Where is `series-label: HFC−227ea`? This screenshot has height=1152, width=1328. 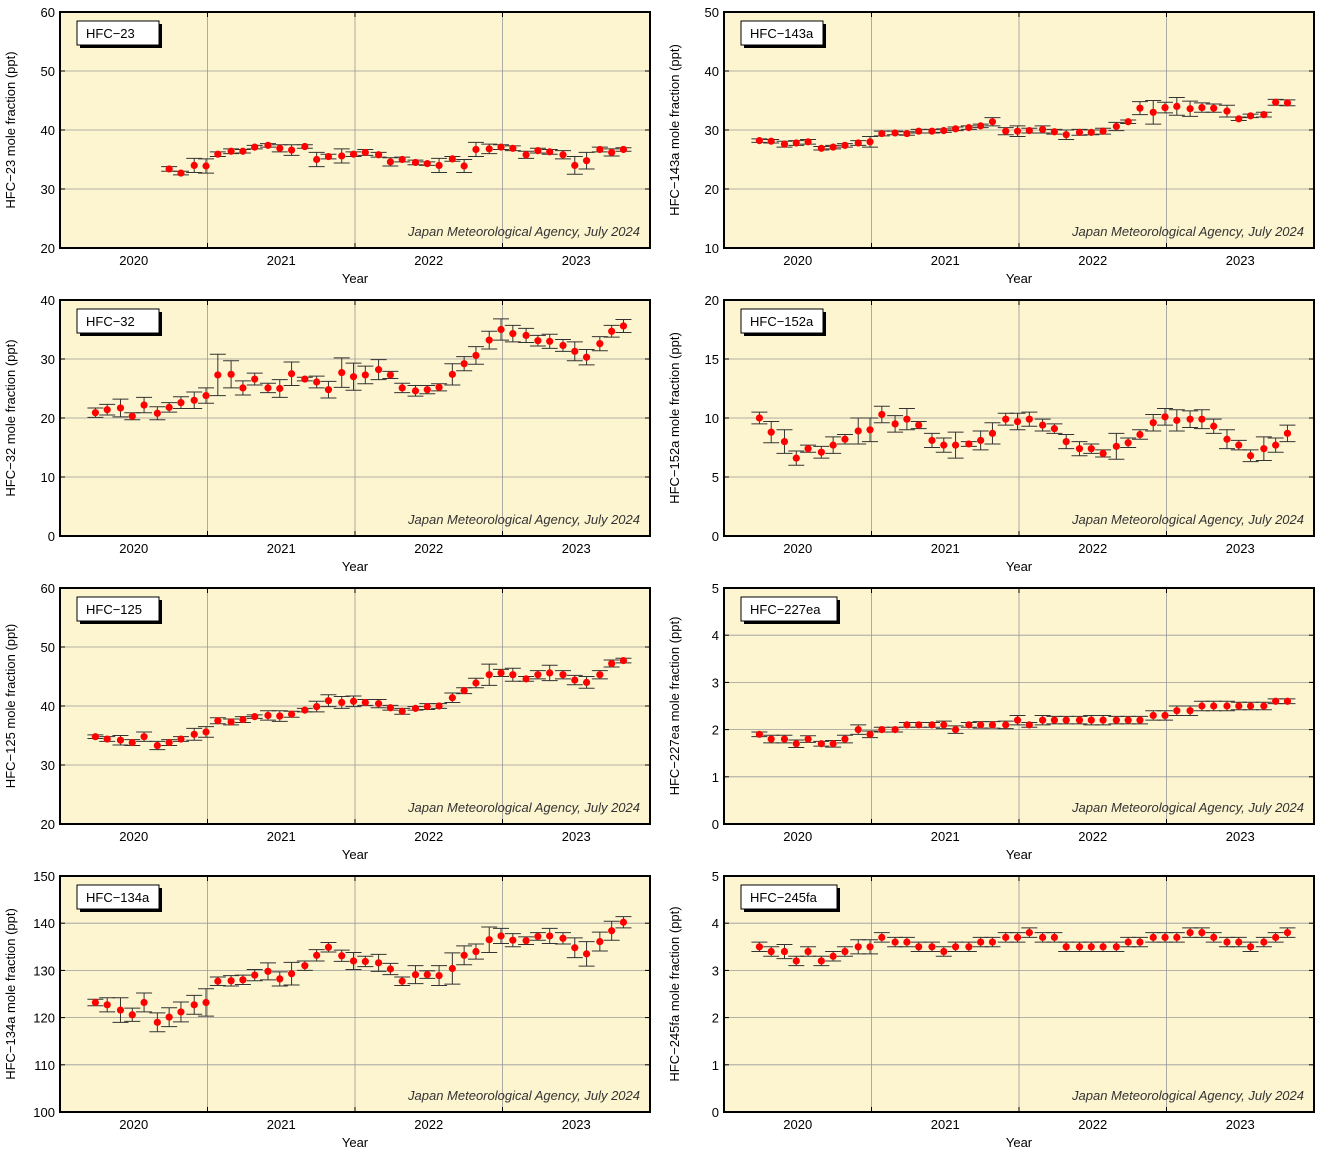 series-label: HFC−227ea is located at coordinates (785, 609).